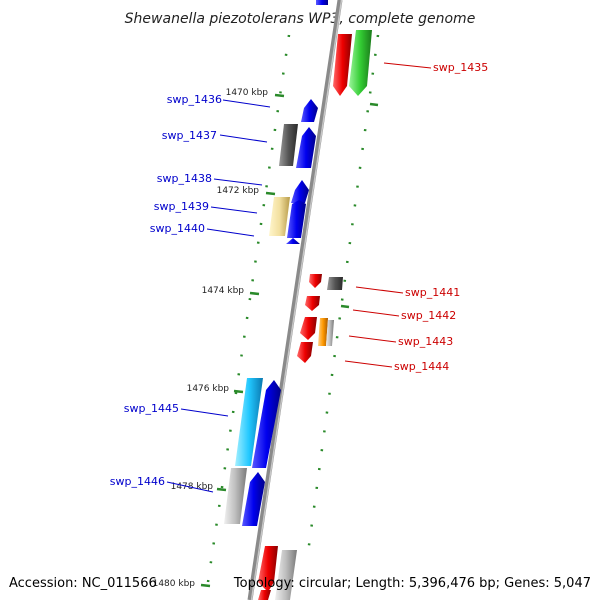 The width and height of the screenshot is (600, 600). I want to click on kbp-label: 1470 kbp, so click(247, 93).